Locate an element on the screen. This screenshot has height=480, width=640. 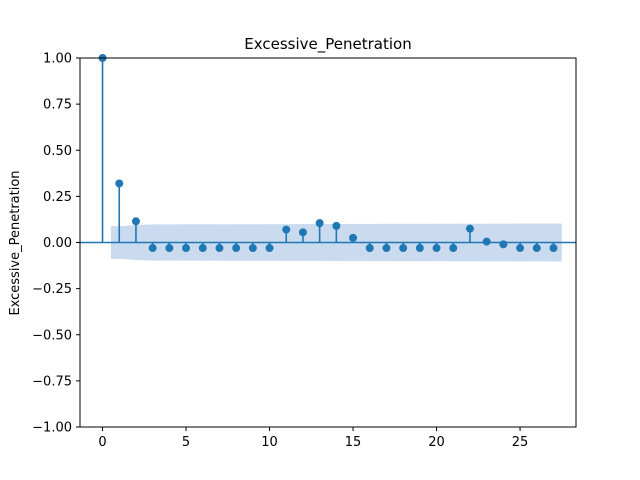
y-tick-label: 0.75 is located at coordinates (57, 105).